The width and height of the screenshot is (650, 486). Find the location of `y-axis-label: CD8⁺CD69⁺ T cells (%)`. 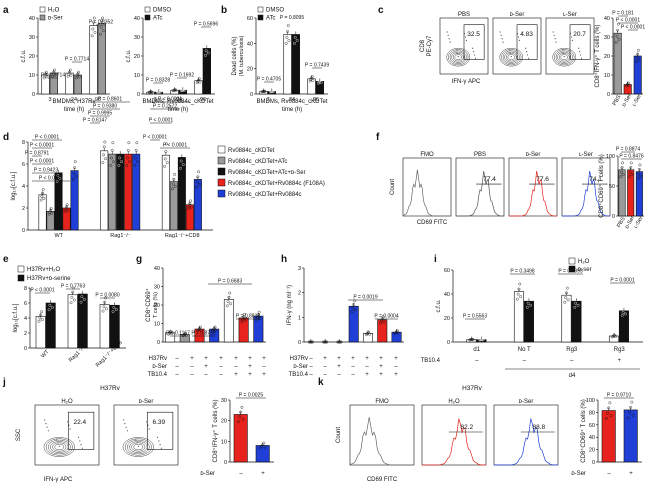

y-axis-label: CD8⁺CD69⁺ T cells (%) is located at coordinates (583, 430).